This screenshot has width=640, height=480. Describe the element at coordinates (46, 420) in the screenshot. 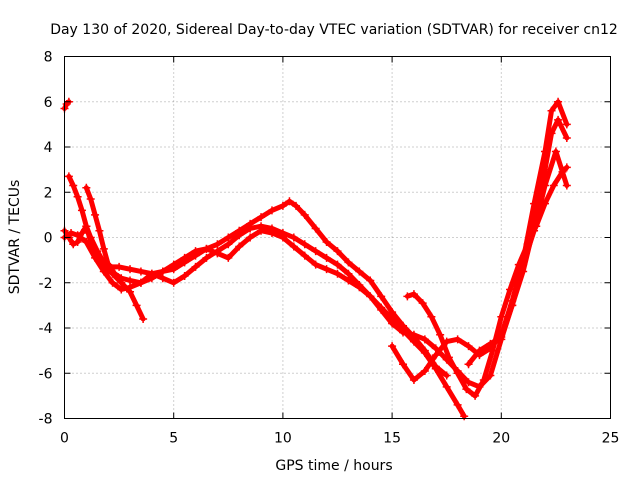

I see `y-tick-label: -8` at that location.